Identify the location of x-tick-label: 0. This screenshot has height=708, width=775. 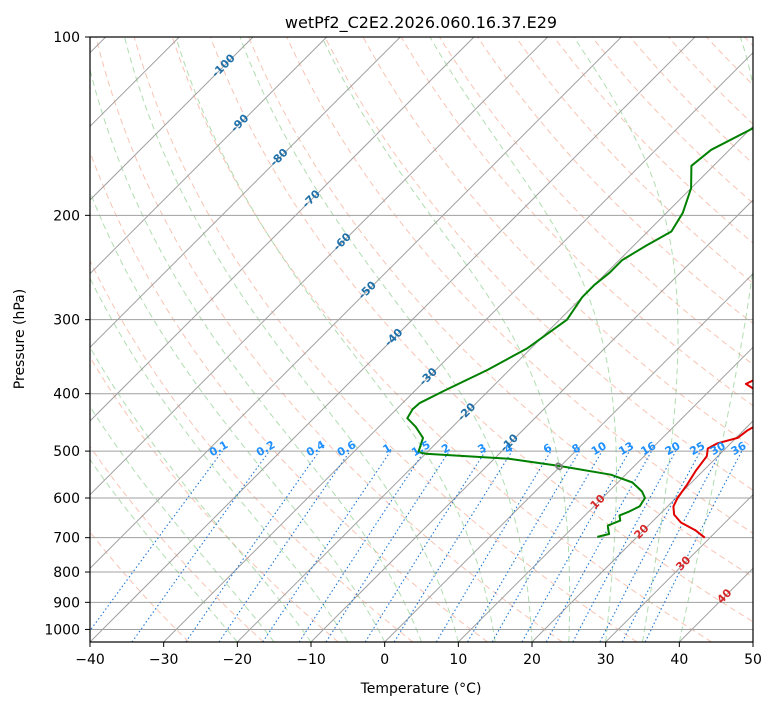
(384, 660).